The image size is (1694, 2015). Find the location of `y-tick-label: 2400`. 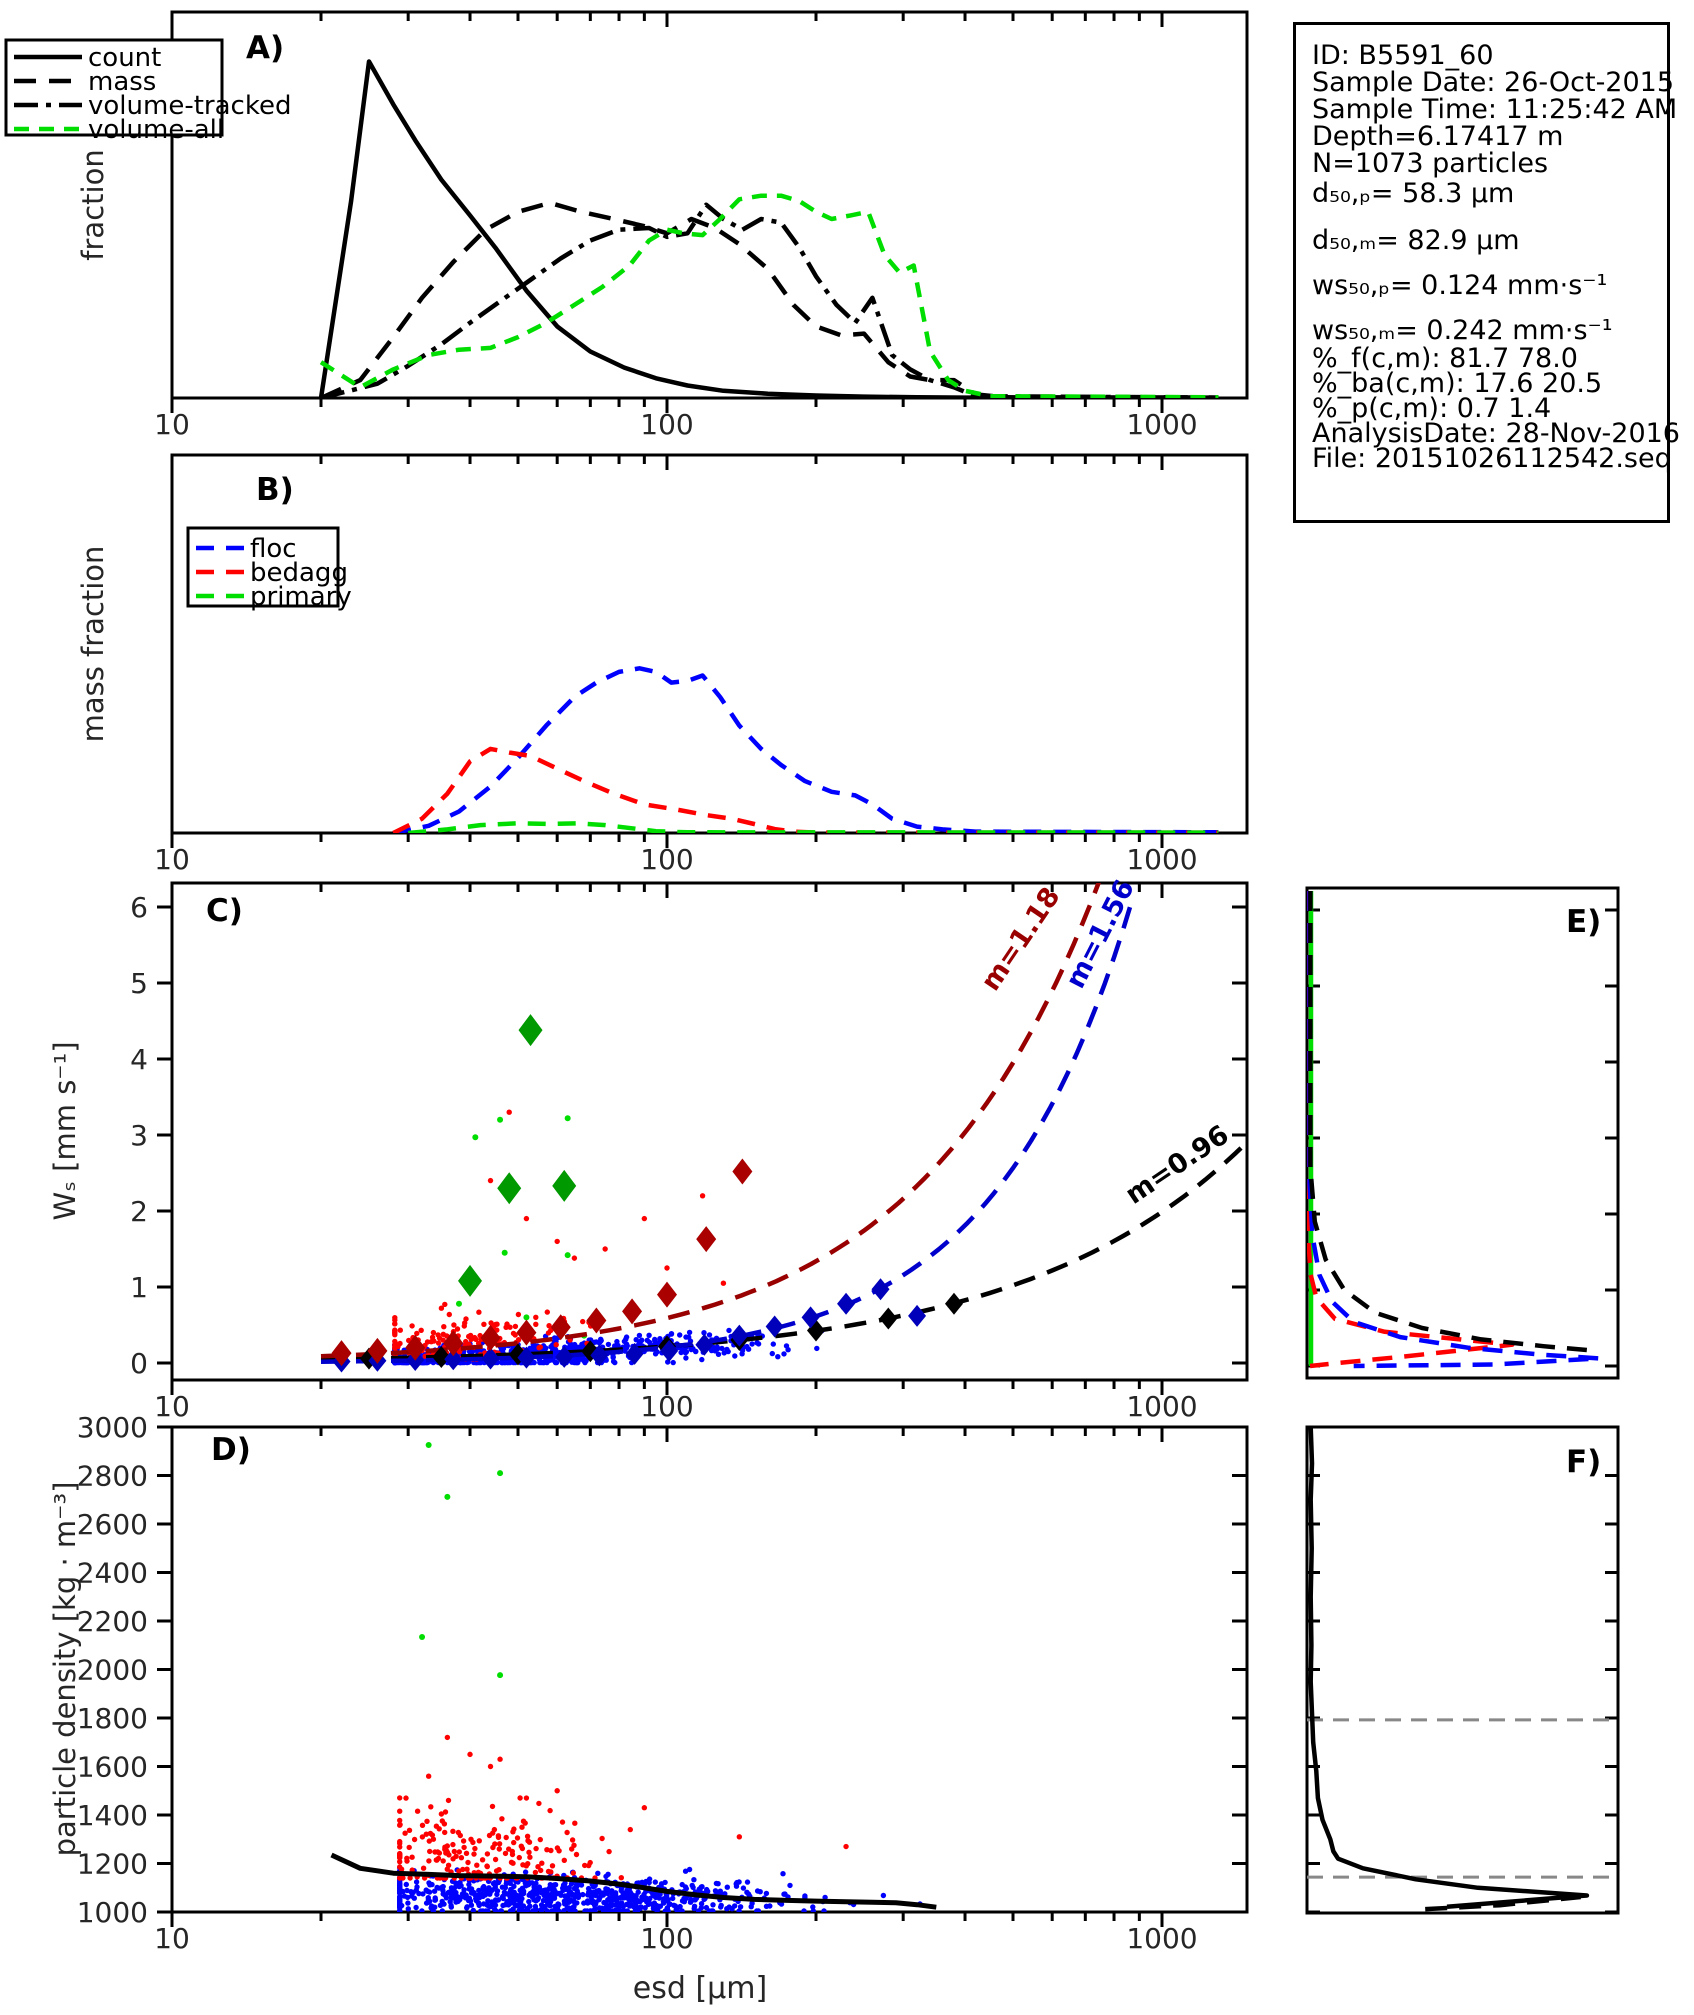

y-tick-label: 2400 is located at coordinates (112, 1573).